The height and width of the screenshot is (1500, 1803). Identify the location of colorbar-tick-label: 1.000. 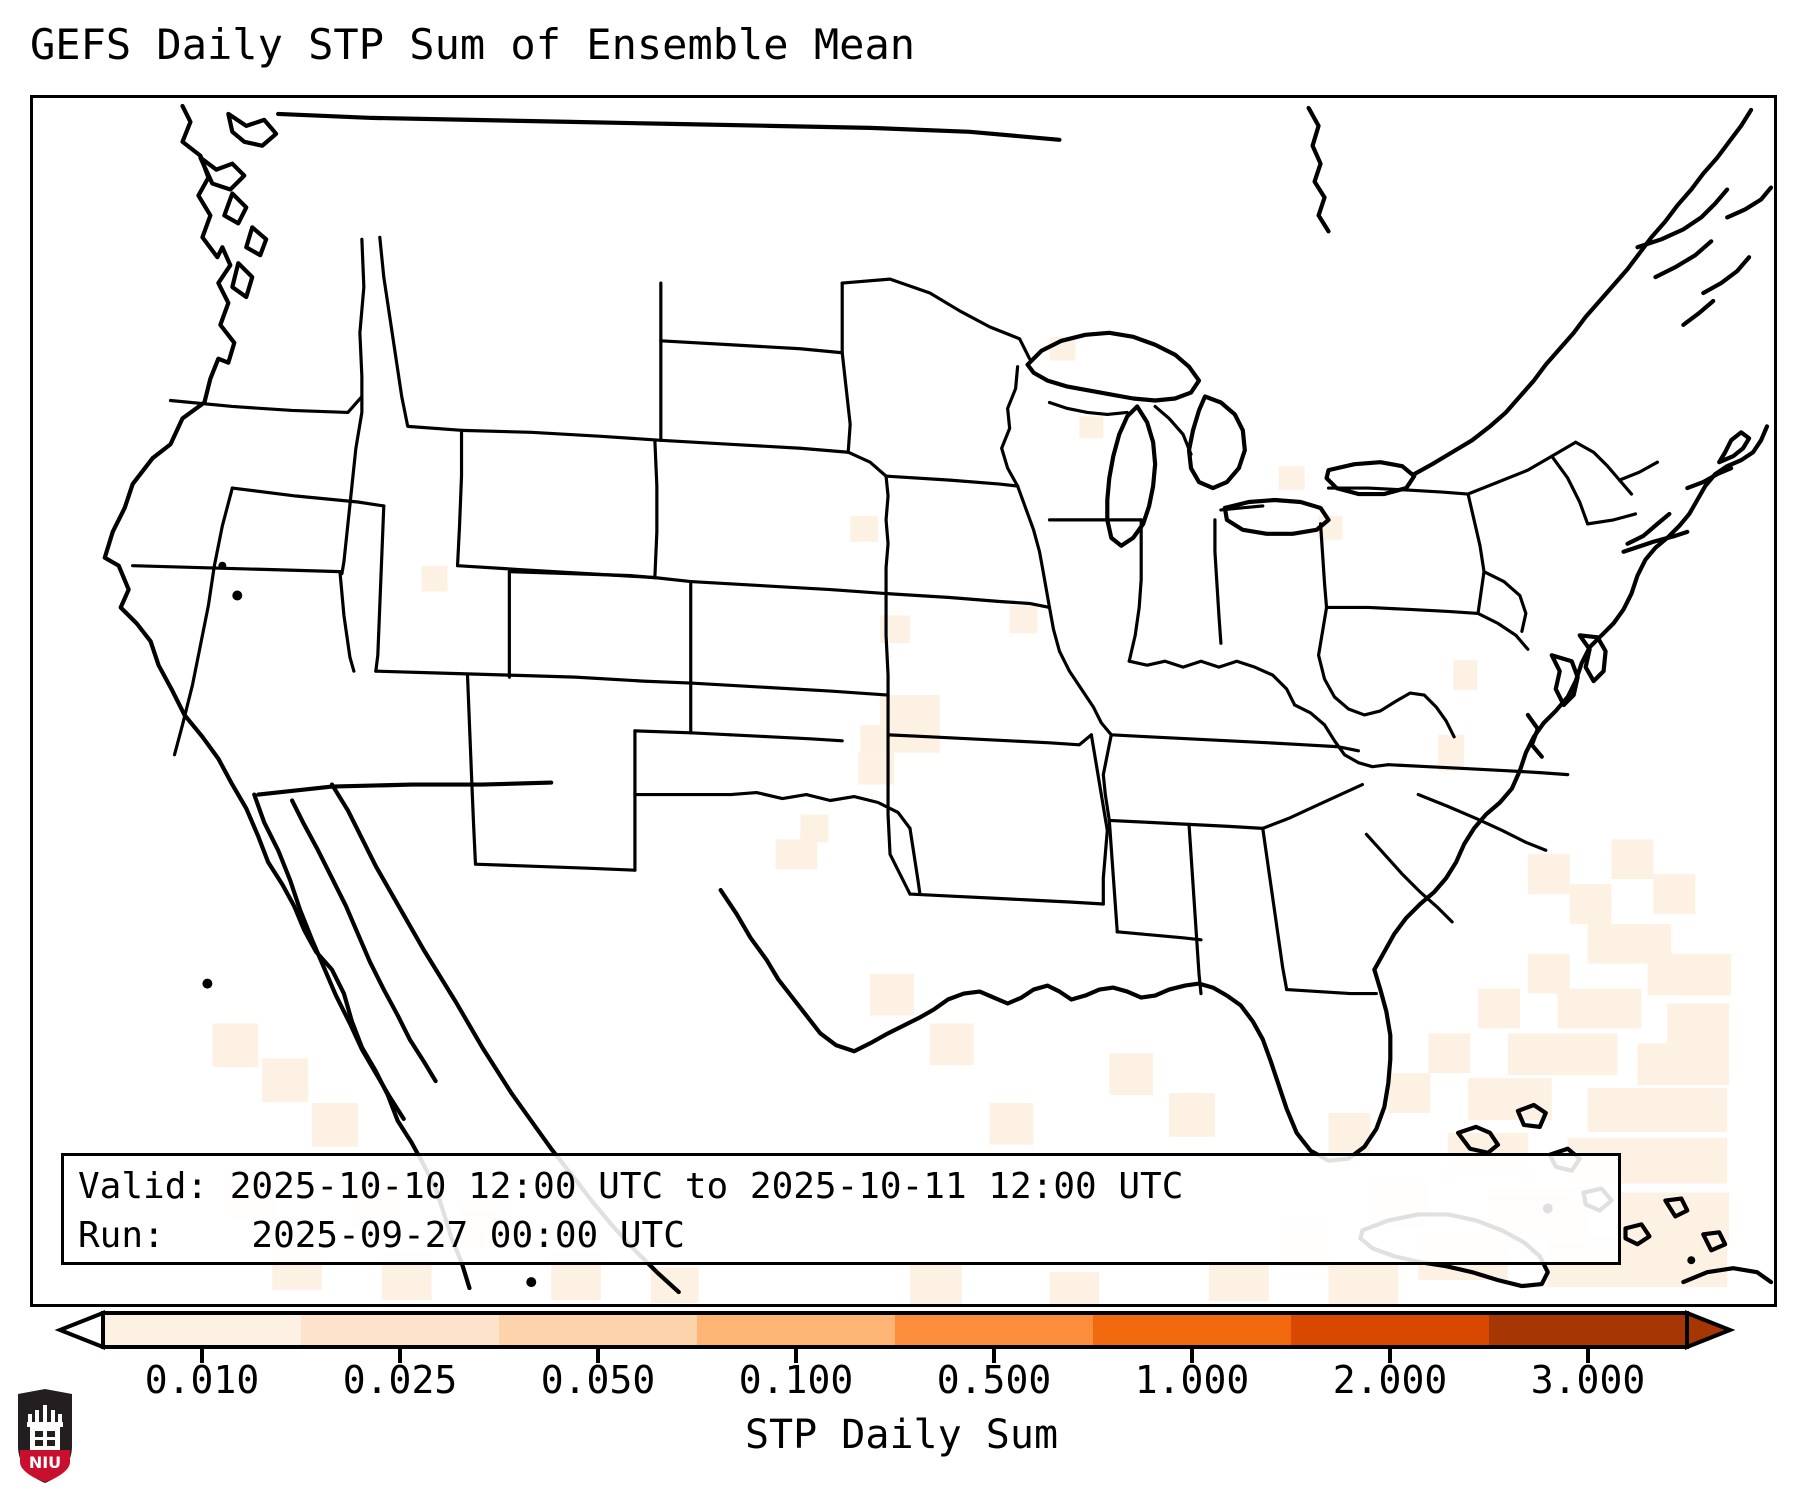
(1192, 1380).